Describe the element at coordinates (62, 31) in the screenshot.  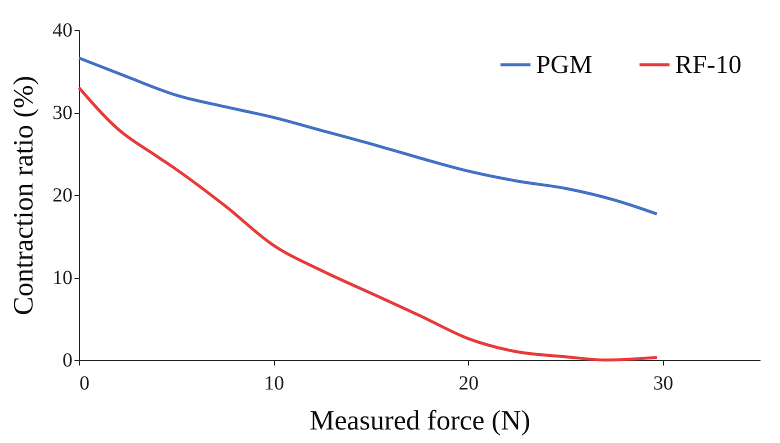
I see `y-tick-label: 40` at that location.